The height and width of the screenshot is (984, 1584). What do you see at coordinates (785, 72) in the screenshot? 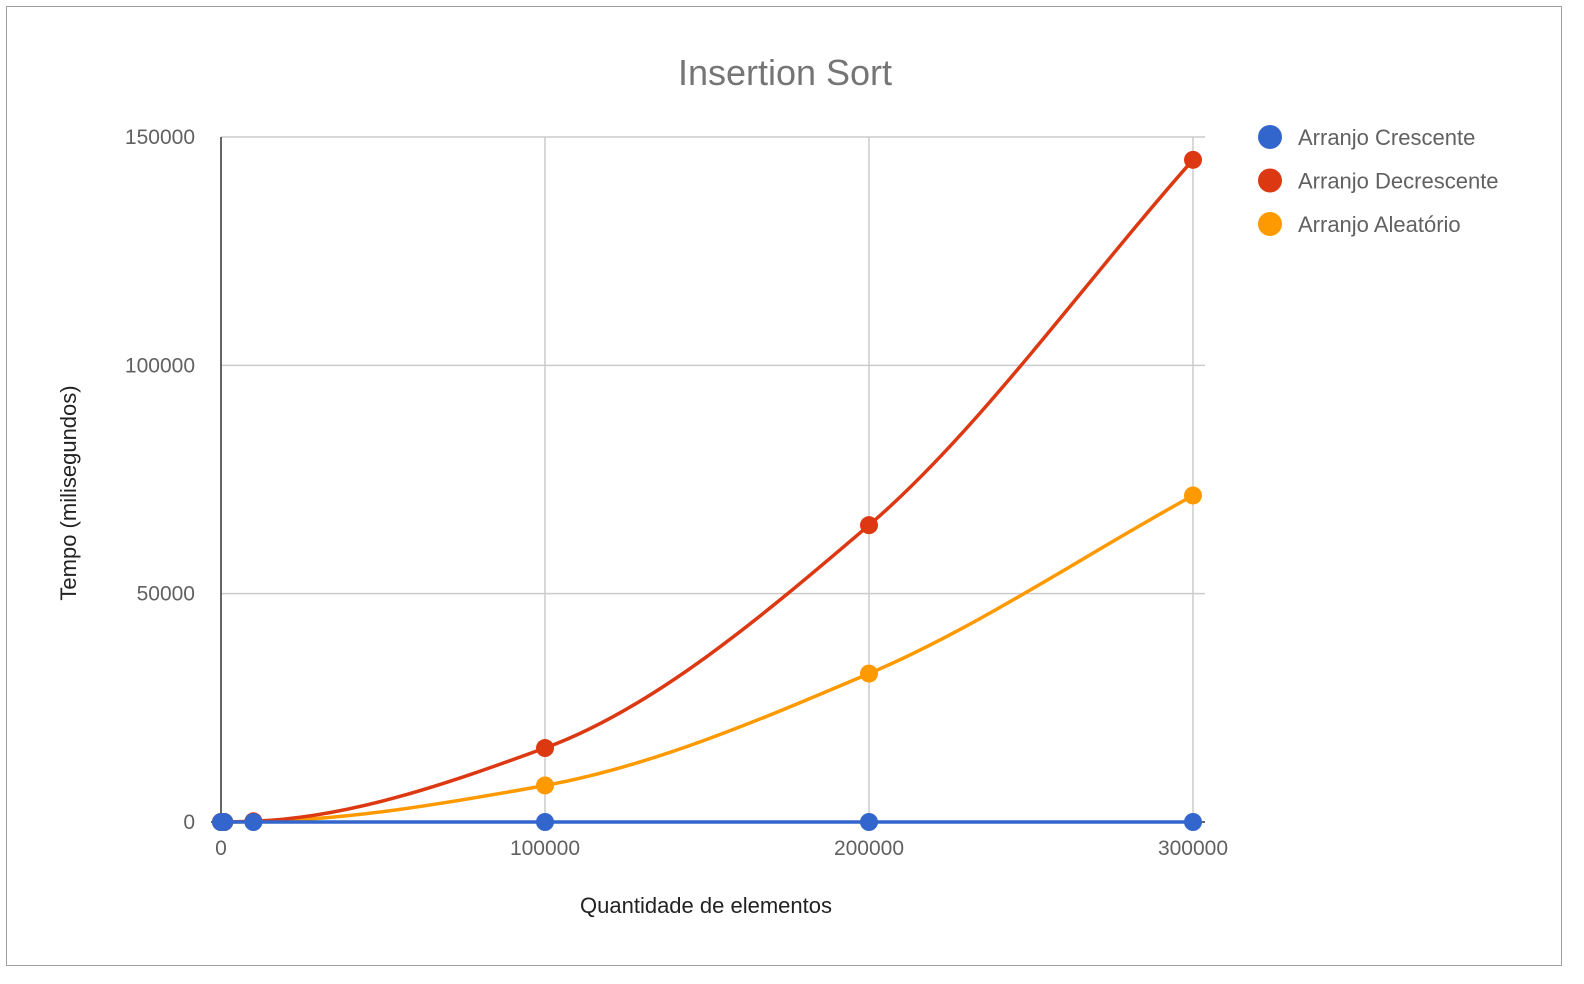
I see `chart-title: Insertion Sort` at bounding box center [785, 72].